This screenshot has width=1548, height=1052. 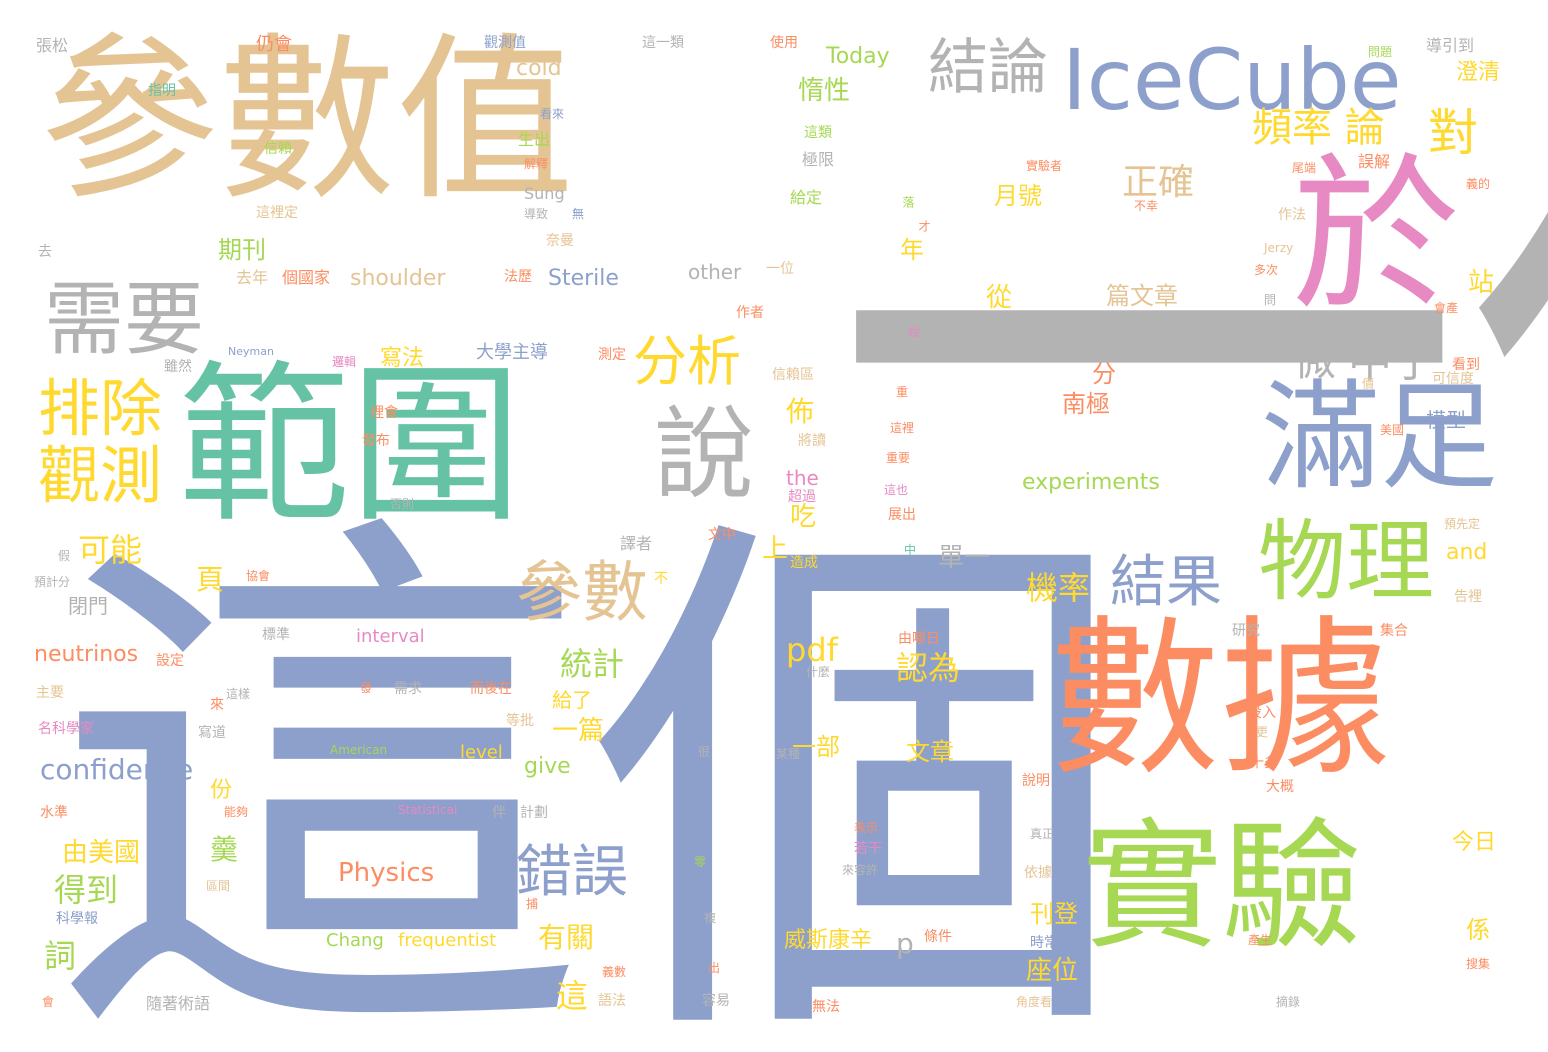 What do you see at coordinates (101, 853) in the screenshot?
I see `cloud-word-w71: 由美國` at bounding box center [101, 853].